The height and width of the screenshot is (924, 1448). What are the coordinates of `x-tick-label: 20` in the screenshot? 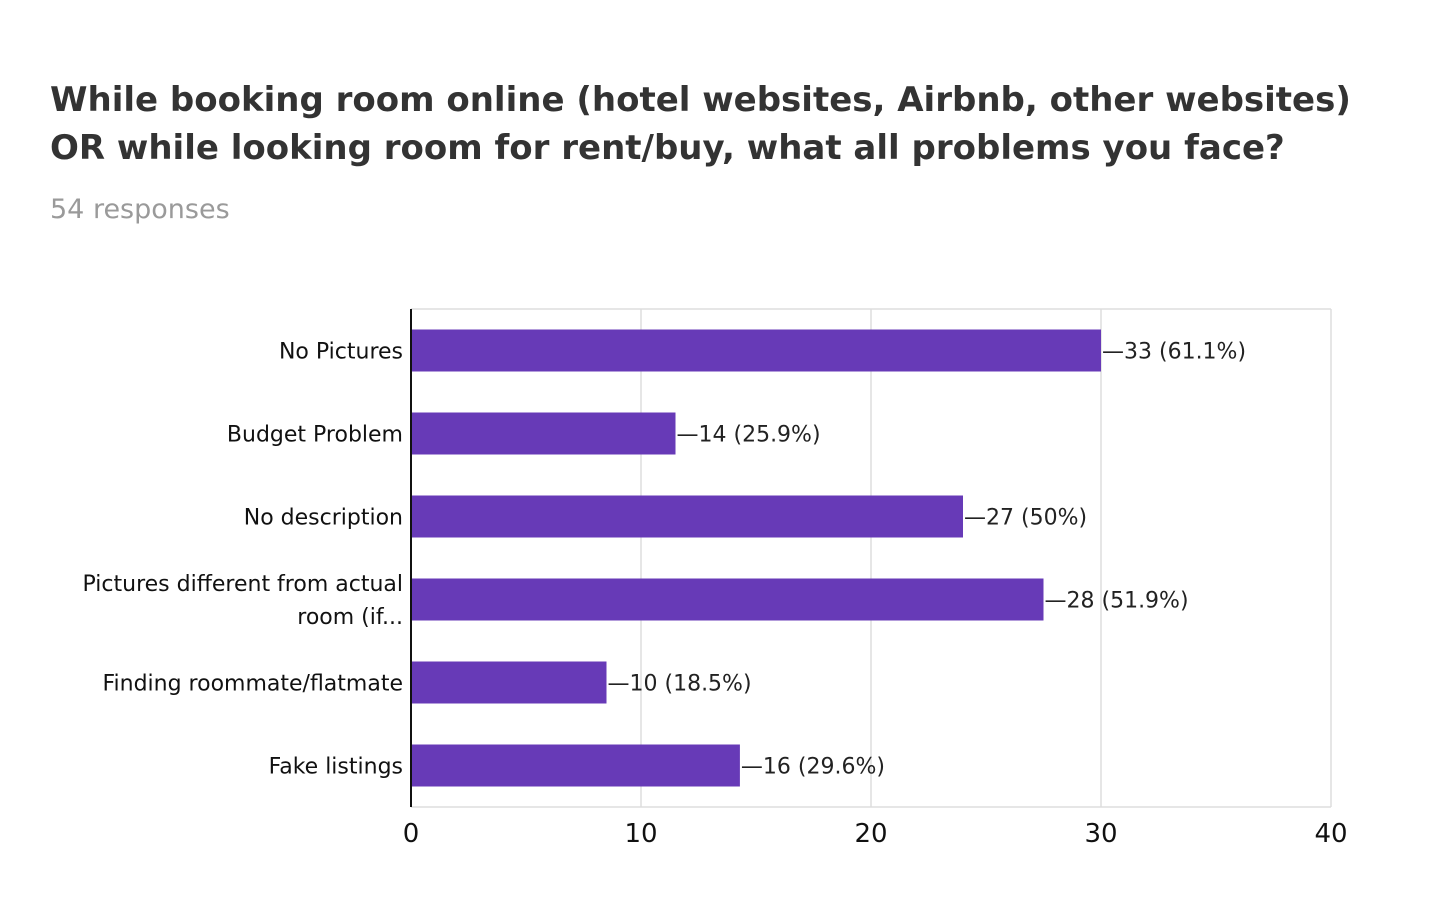 It's located at (870, 834).